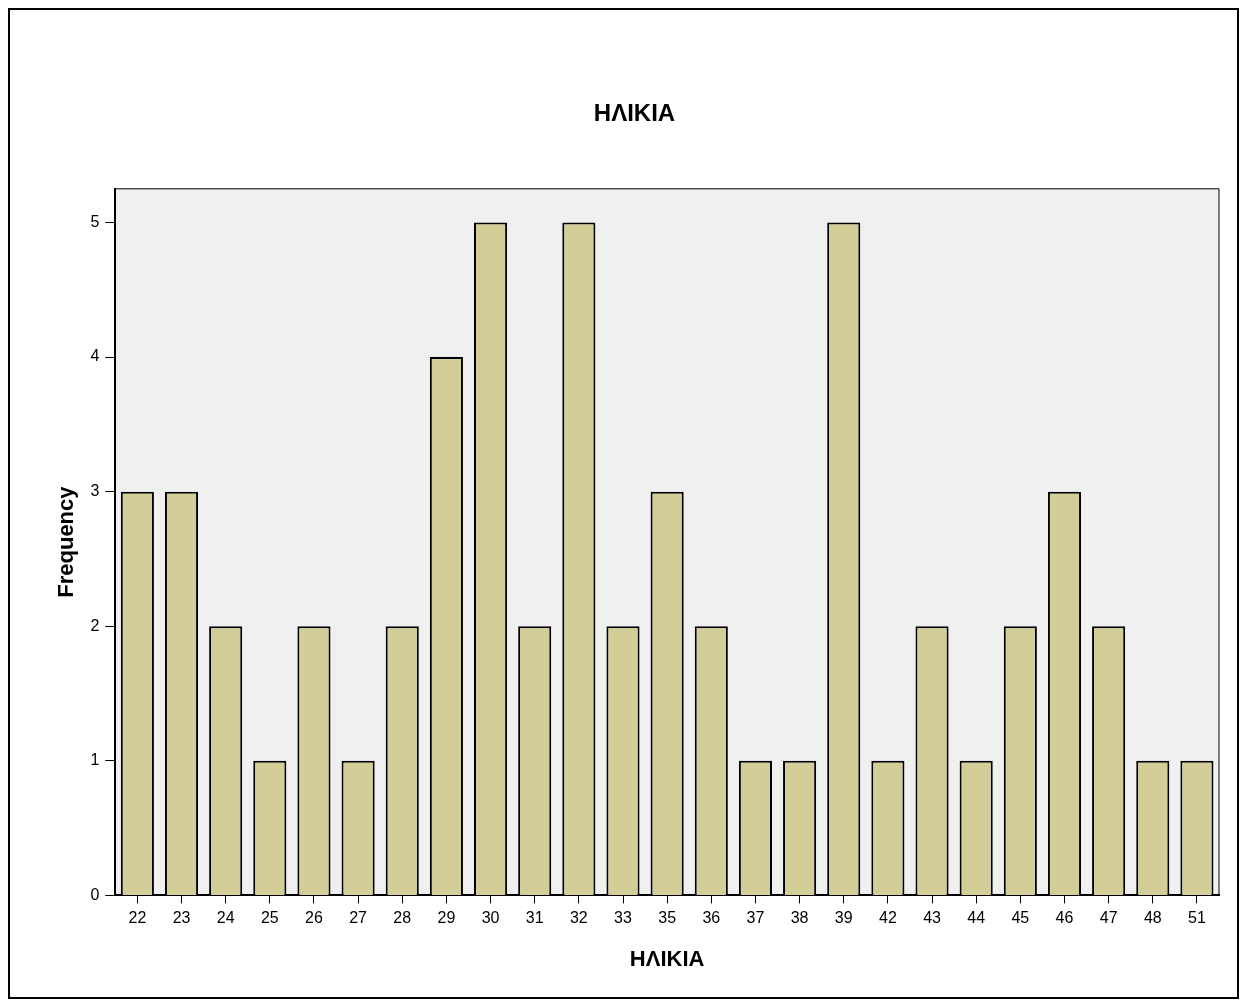  What do you see at coordinates (1108, 918) in the screenshot?
I see `x-tick-label: 47` at bounding box center [1108, 918].